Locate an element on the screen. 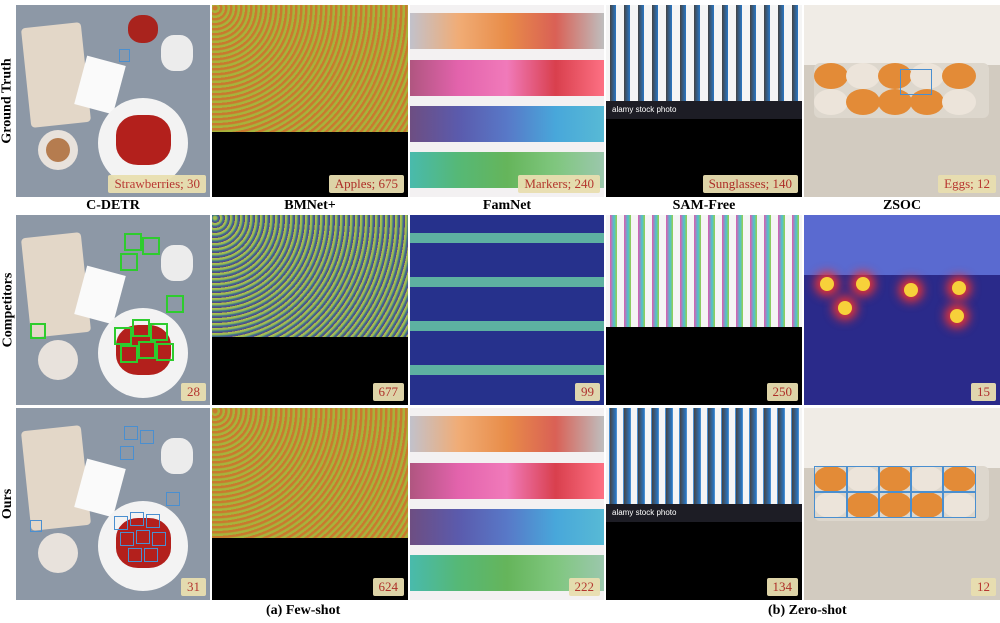 This screenshot has height=623, width=1000. count-badge: 15 is located at coordinates (983, 392).